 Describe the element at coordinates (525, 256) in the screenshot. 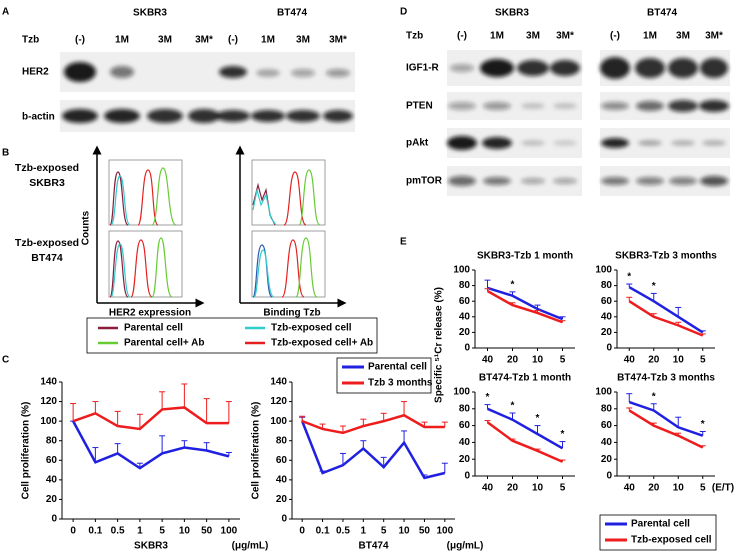

I see `chart-title: SKBR3-Tzb 1 month` at that location.